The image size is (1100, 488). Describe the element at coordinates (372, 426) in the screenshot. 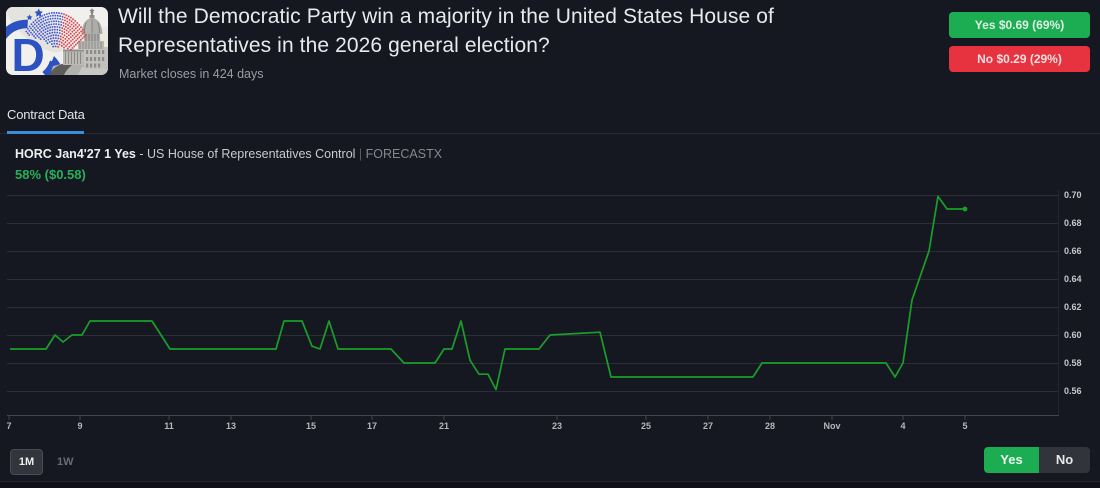

I see `svg-text: 17` at that location.